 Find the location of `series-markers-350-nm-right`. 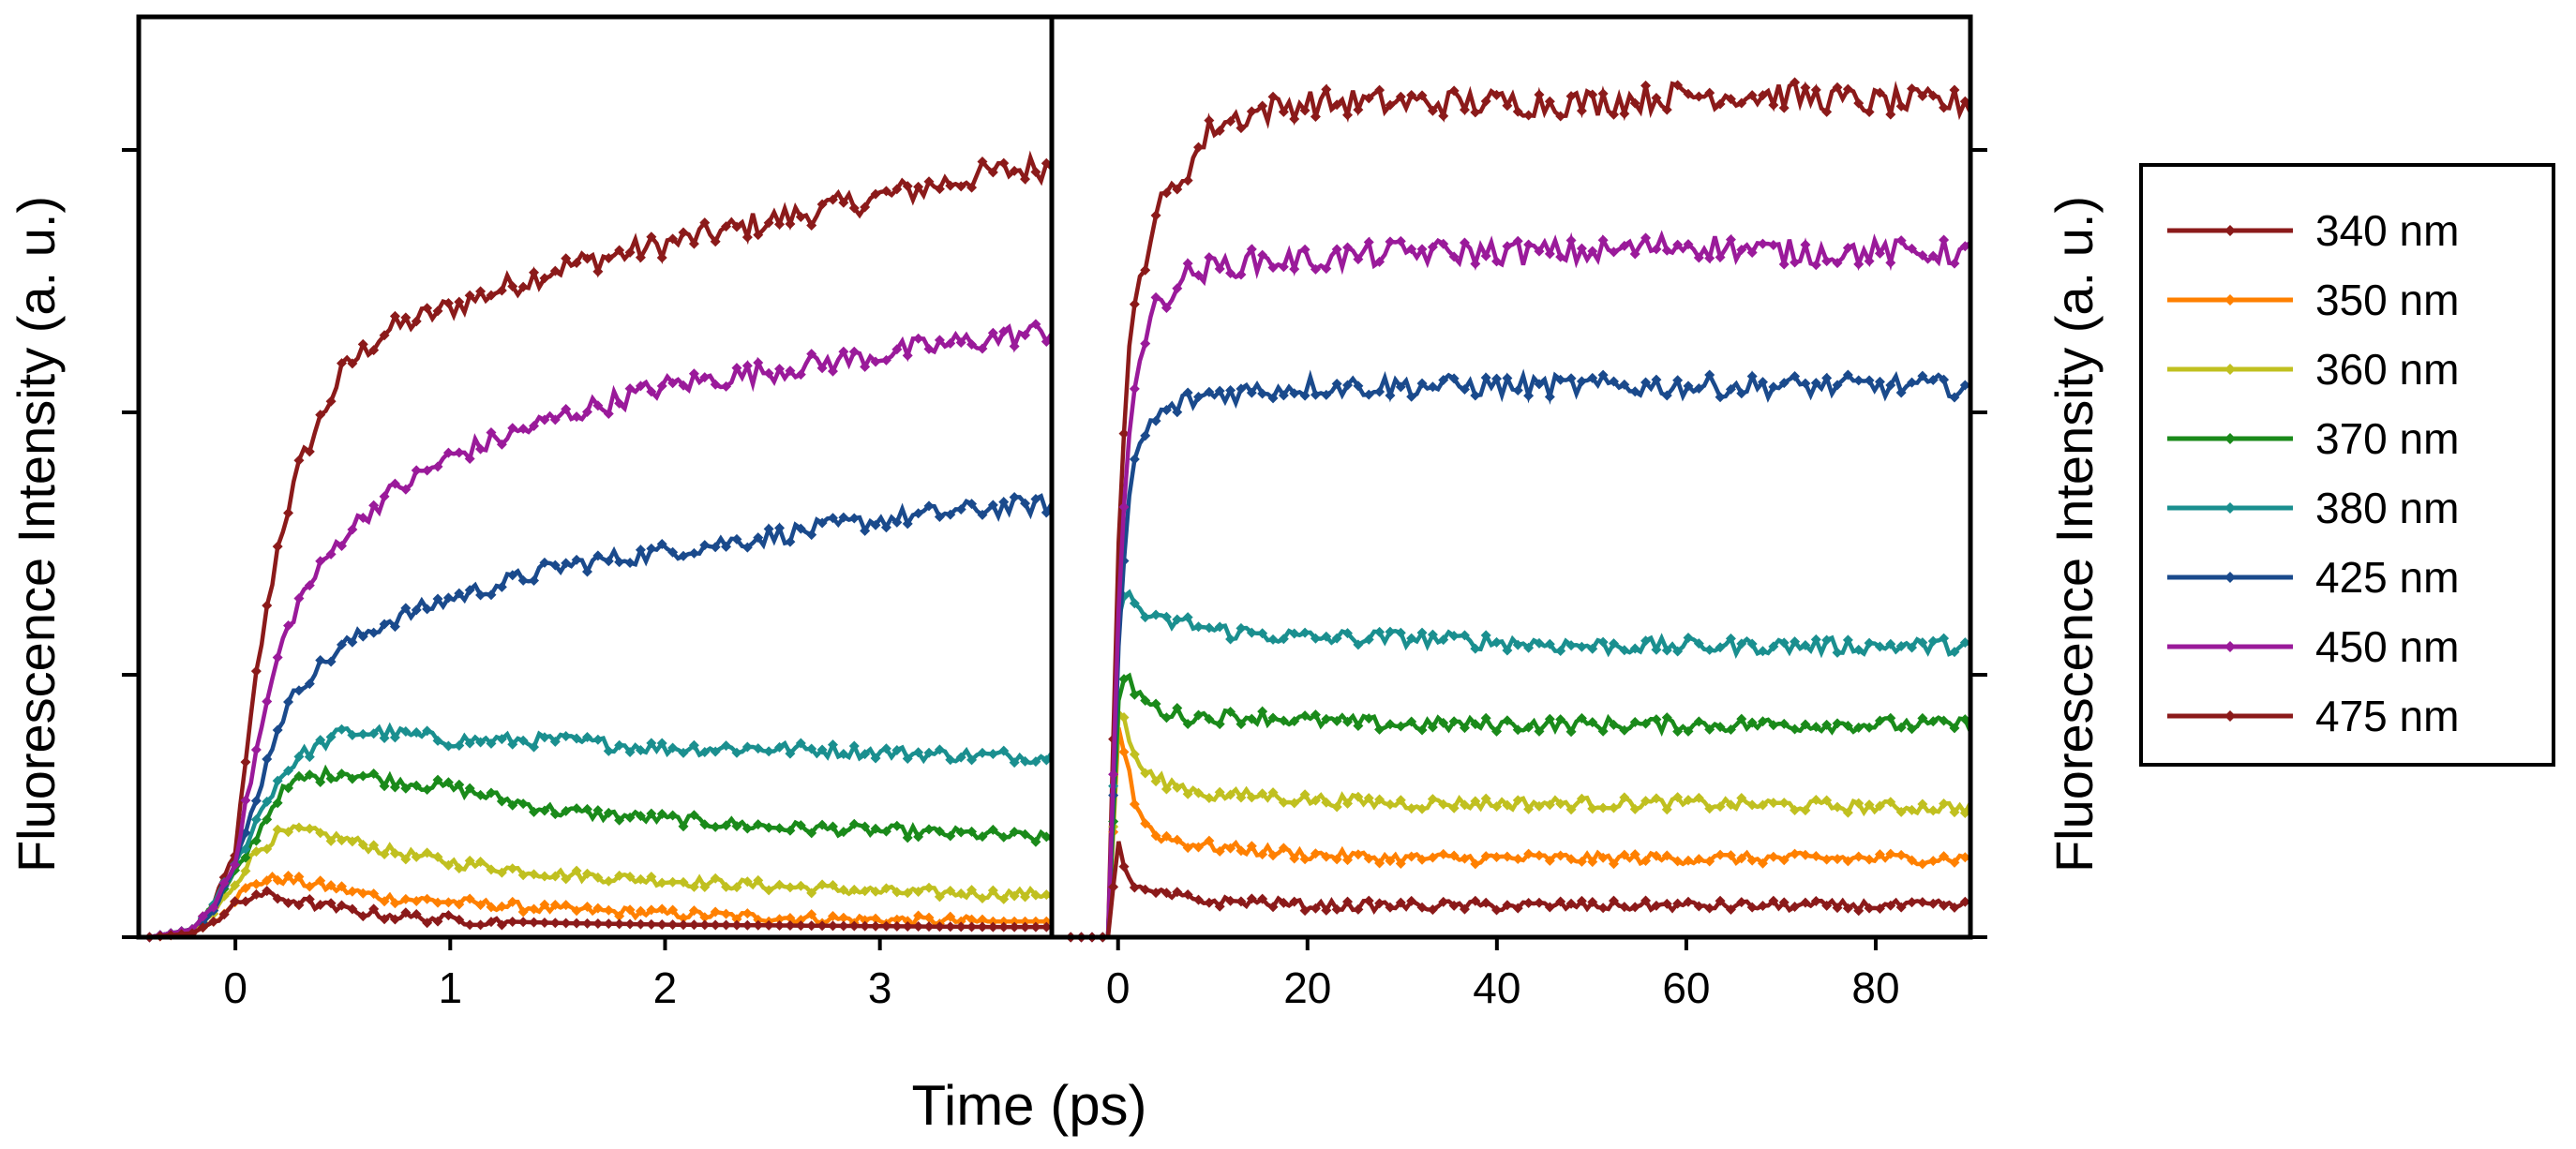

series-markers-350-nm-right is located at coordinates (1517, 844).